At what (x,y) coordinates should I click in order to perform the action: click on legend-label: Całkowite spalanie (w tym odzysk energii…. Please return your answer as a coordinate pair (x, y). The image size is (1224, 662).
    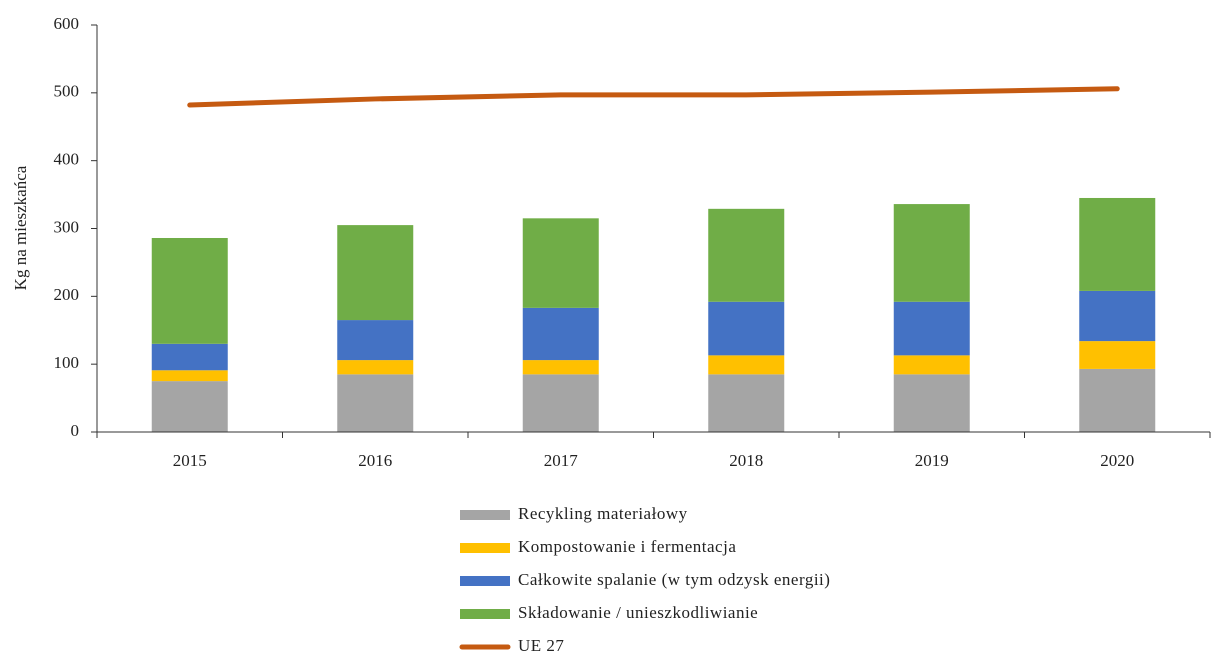
    Looking at the image, I should click on (674, 579).